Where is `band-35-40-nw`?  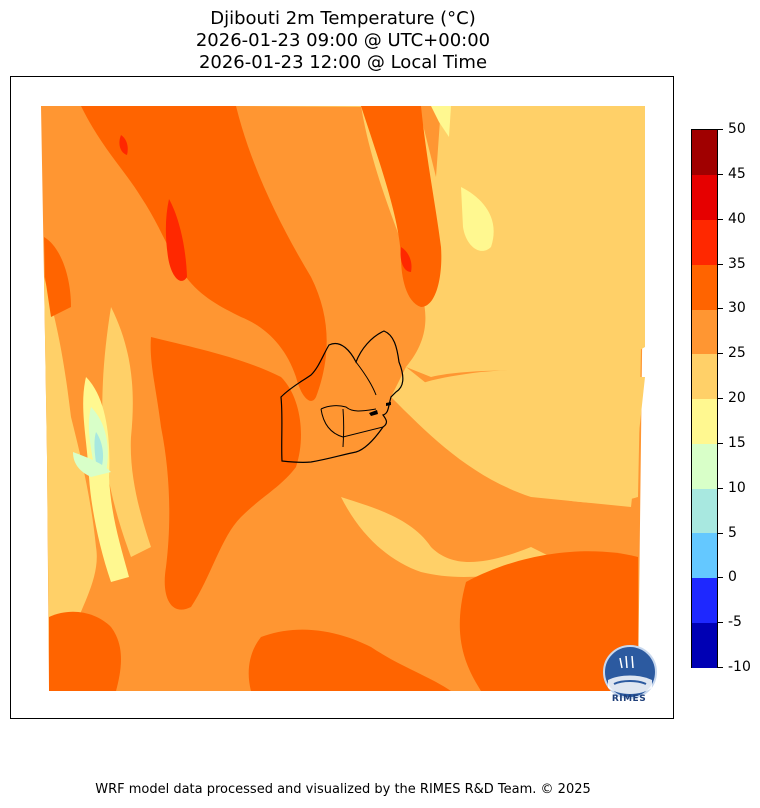
band-35-40-nw is located at coordinates (176, 240).